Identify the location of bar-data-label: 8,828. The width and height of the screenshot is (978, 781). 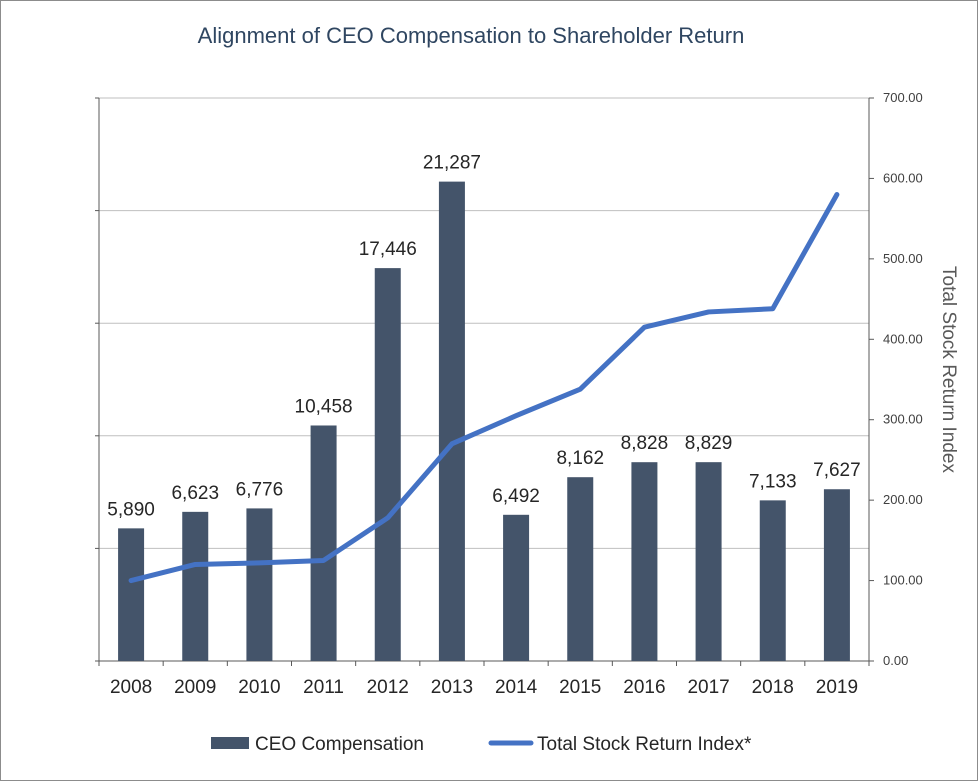
(645, 443).